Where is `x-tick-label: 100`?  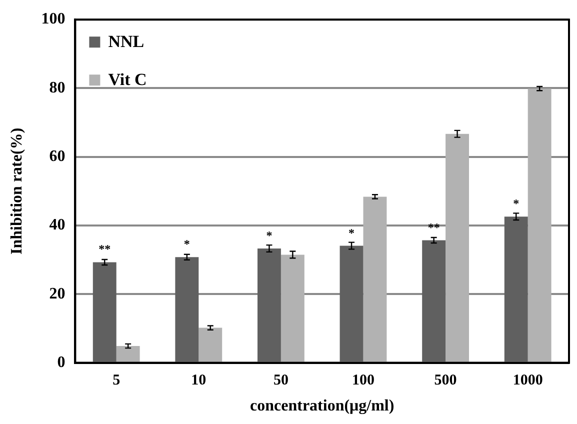 x-tick-label: 100 is located at coordinates (363, 380).